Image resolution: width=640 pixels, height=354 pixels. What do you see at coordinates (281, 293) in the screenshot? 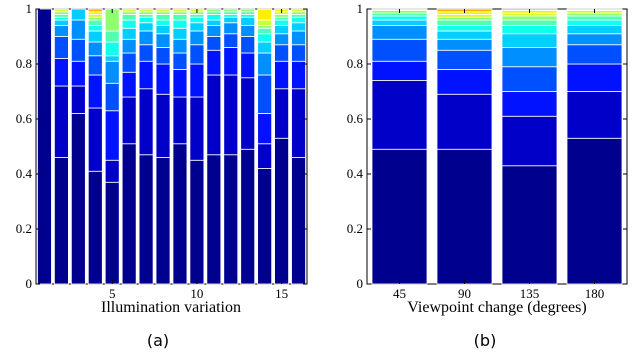
I see `a-x-tick-label: 15` at bounding box center [281, 293].